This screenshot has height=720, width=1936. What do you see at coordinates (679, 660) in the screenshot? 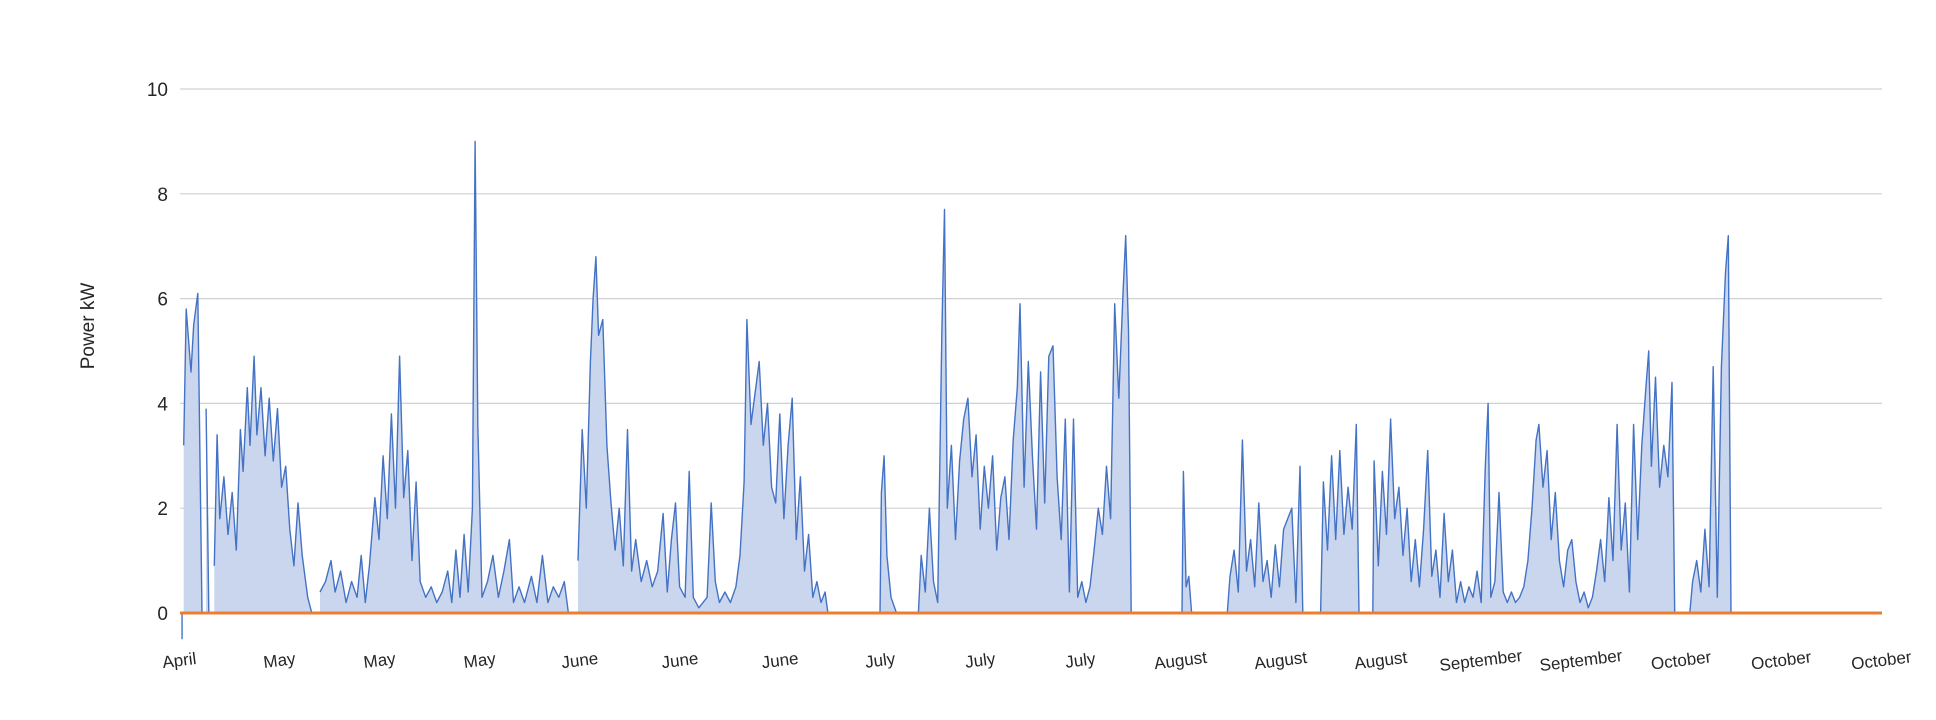
I see `x-tick-label-5: June` at bounding box center [679, 660].